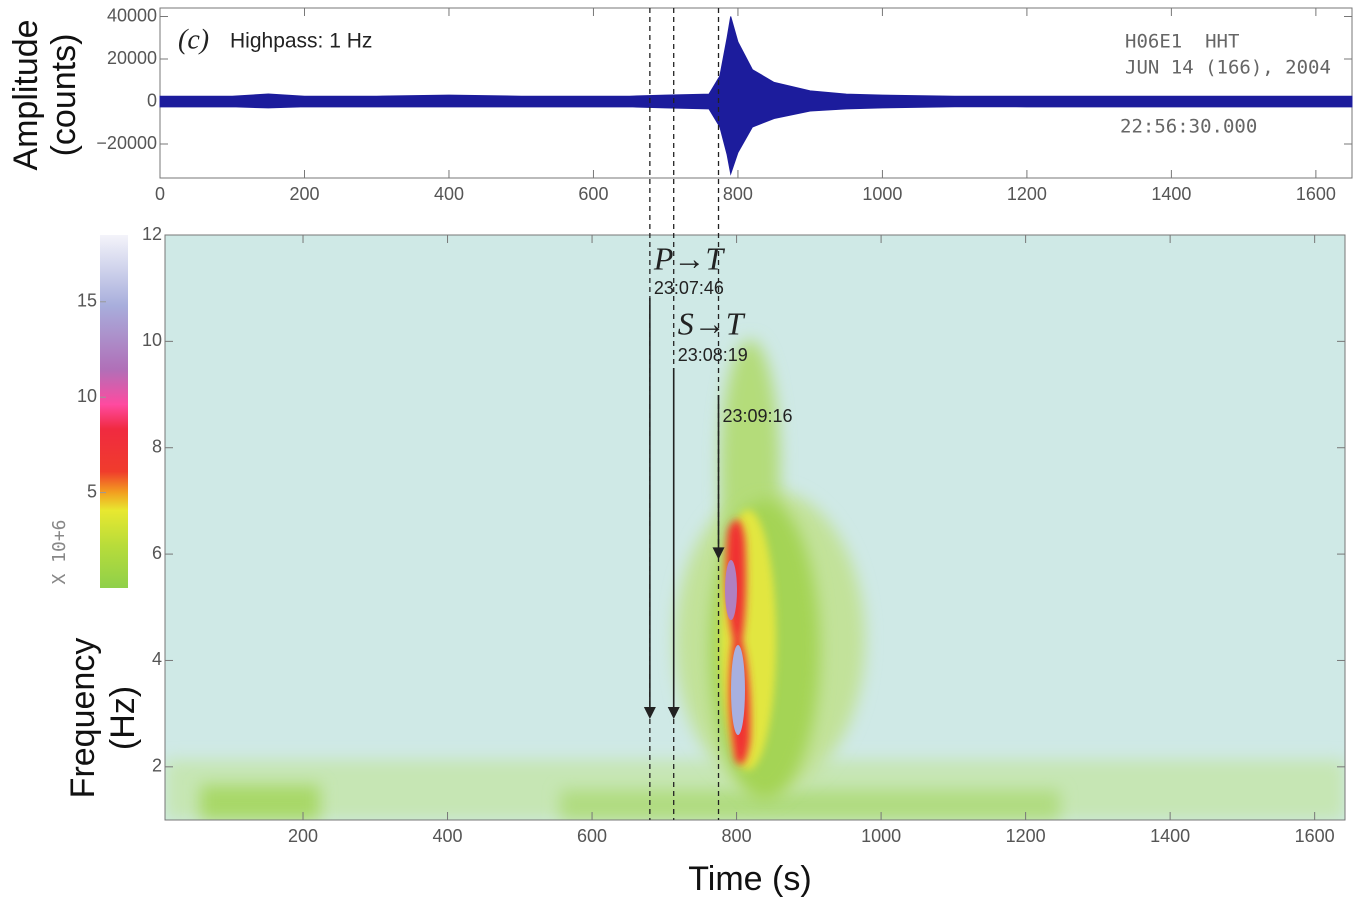  What do you see at coordinates (64, 95) in the screenshot?
I see `y-axis-label: (counts)` at bounding box center [64, 95].